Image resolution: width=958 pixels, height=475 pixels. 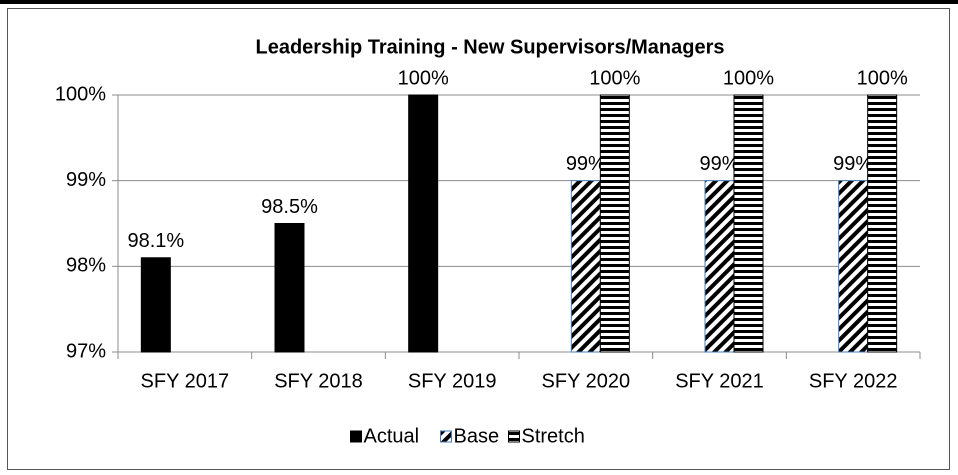 What do you see at coordinates (86, 180) in the screenshot?
I see `y-tick-label: 99%` at bounding box center [86, 180].